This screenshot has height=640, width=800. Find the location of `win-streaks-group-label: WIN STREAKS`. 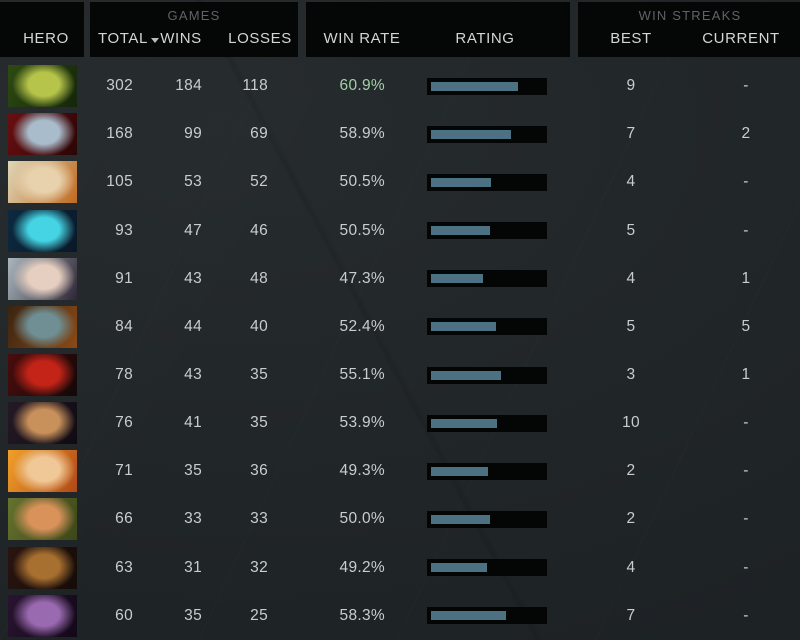

win-streaks-group-label: WIN STREAKS is located at coordinates (690, 15).